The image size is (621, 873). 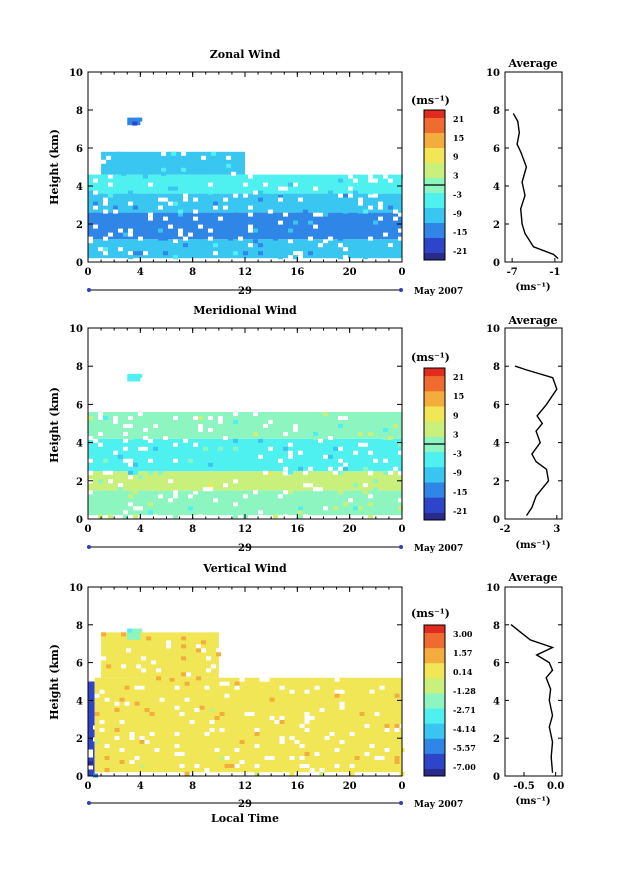 I want to click on x-tick-label: 20, so click(x=350, y=529).